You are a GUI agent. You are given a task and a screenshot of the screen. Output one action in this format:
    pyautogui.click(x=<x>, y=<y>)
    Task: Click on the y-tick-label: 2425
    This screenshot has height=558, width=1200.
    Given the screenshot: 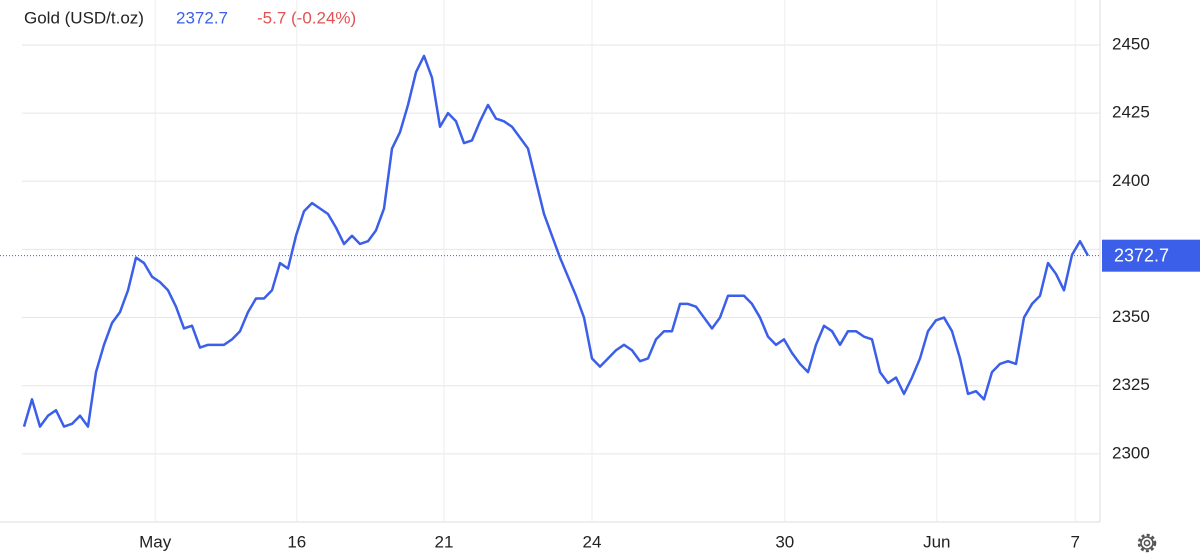 What is the action you would take?
    pyautogui.click(x=1131, y=112)
    